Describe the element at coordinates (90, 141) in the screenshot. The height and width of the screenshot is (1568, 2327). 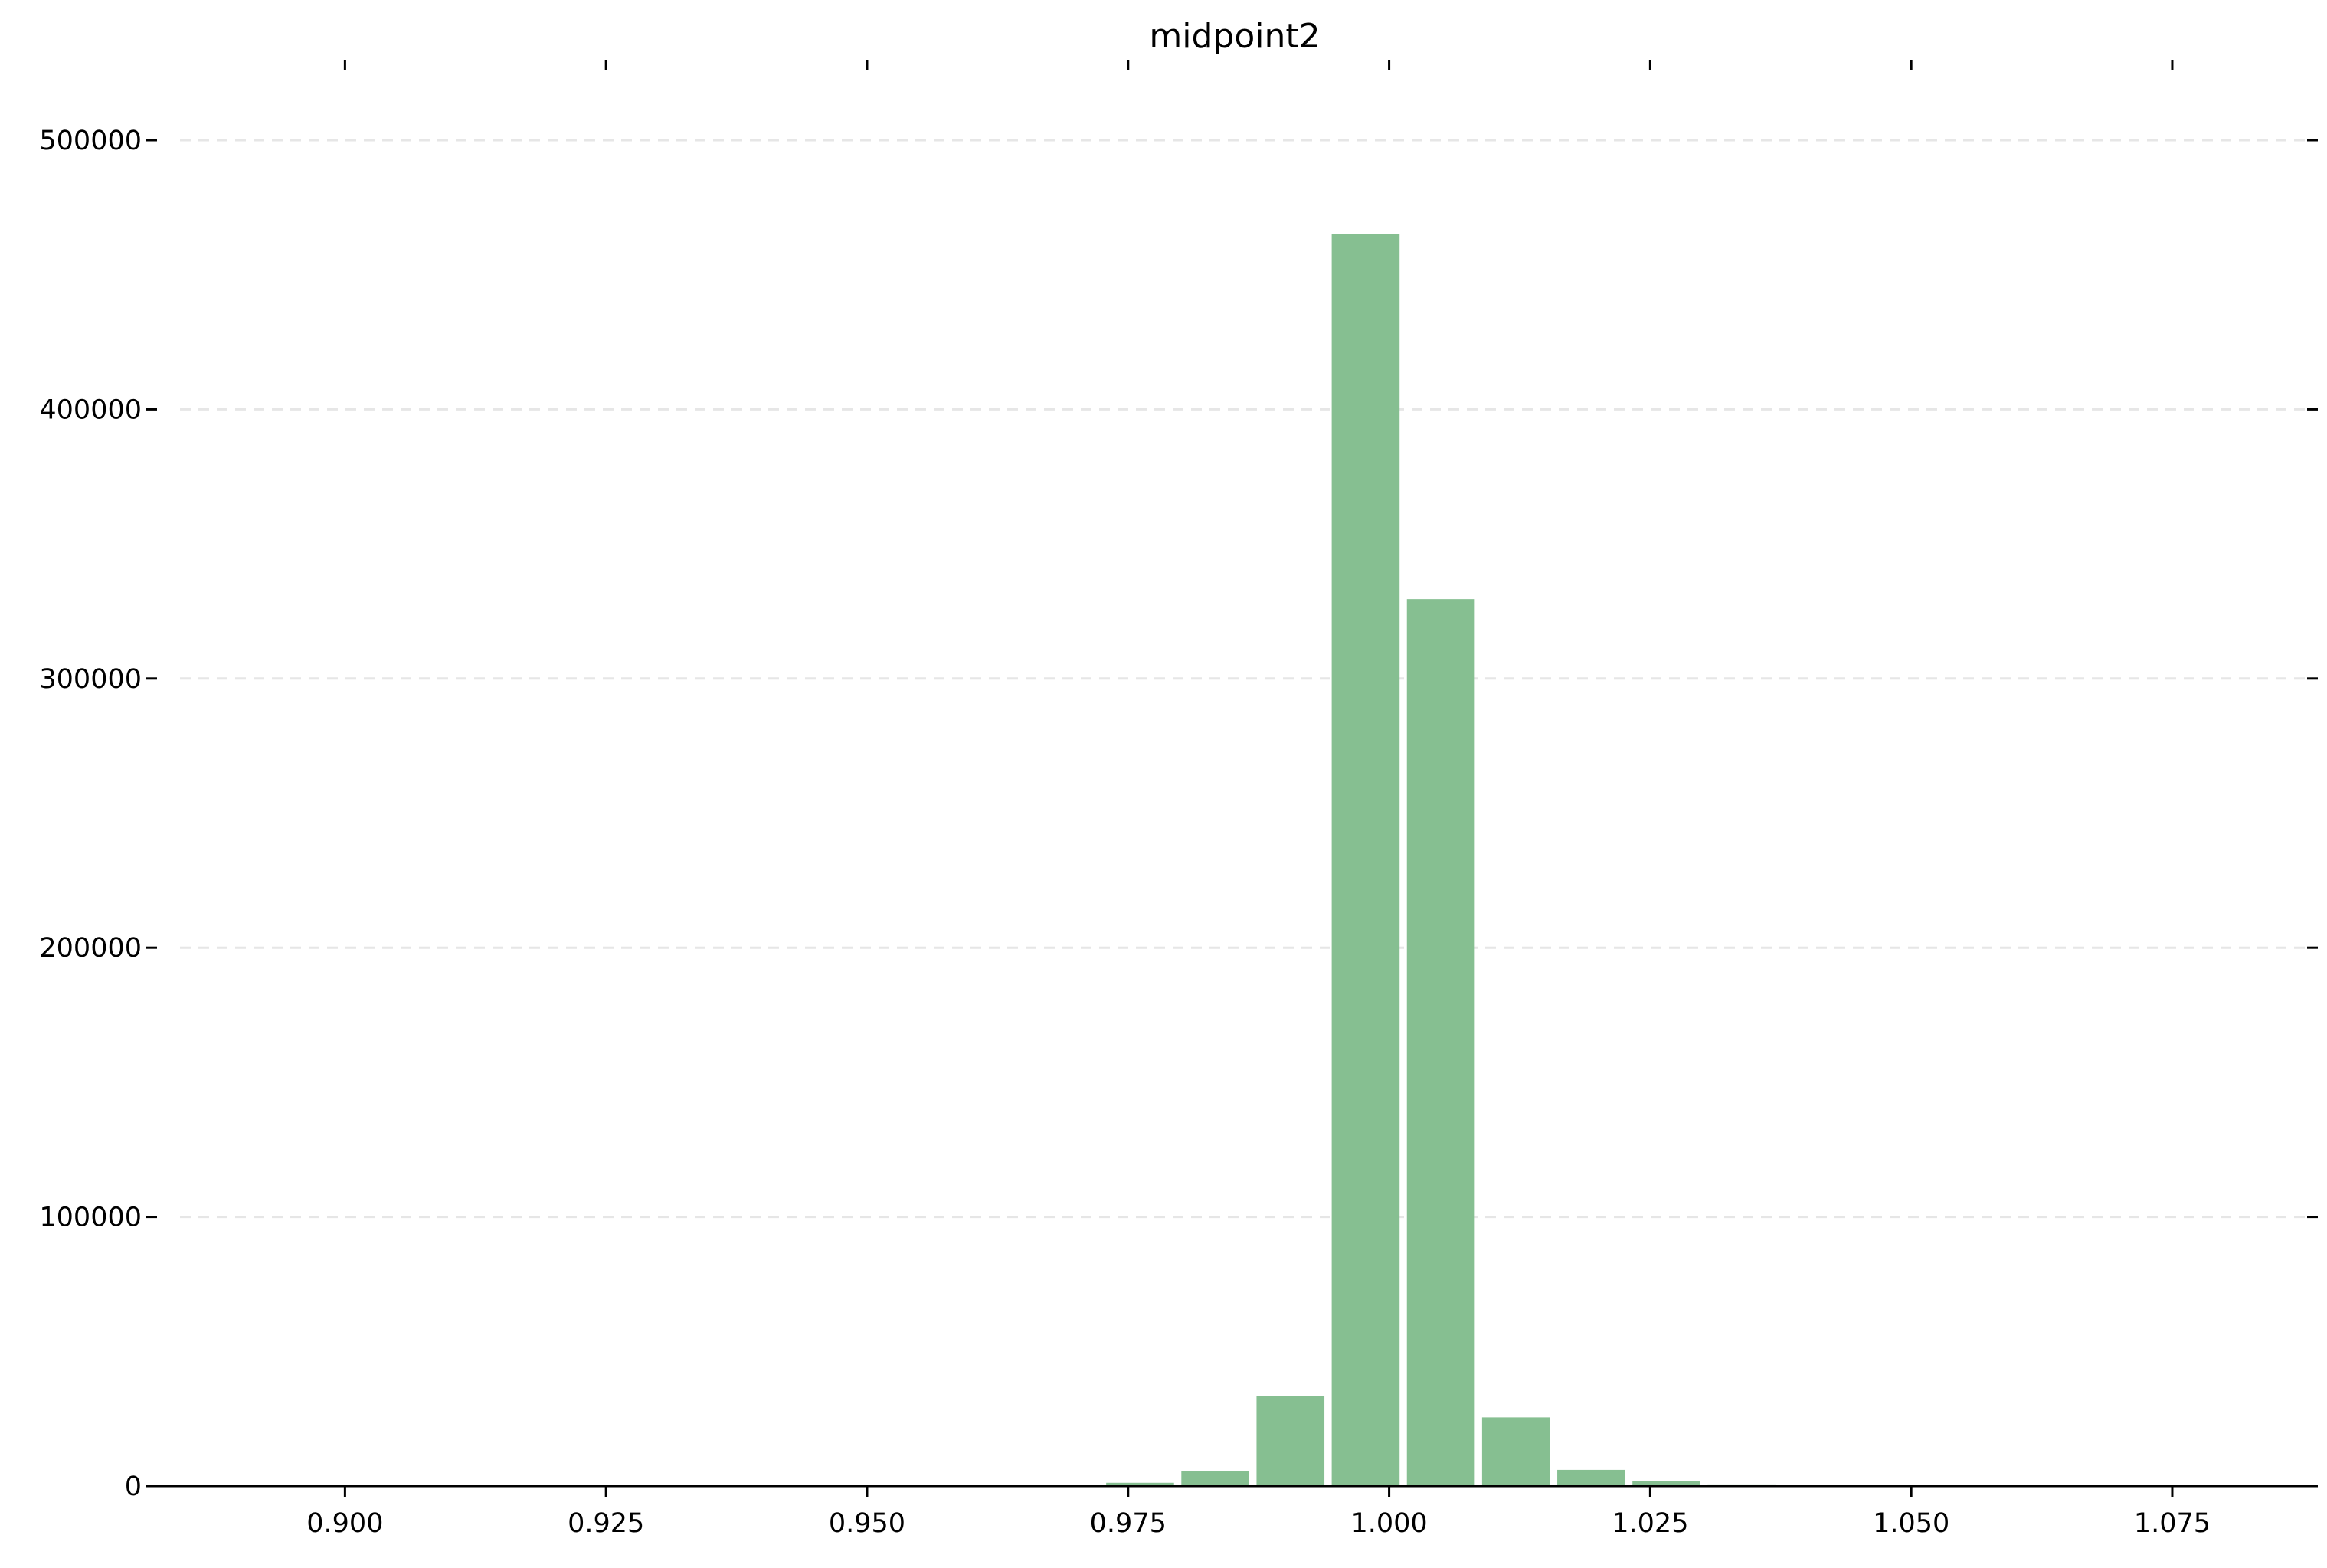
I see `y-tick-label: 500000` at that location.